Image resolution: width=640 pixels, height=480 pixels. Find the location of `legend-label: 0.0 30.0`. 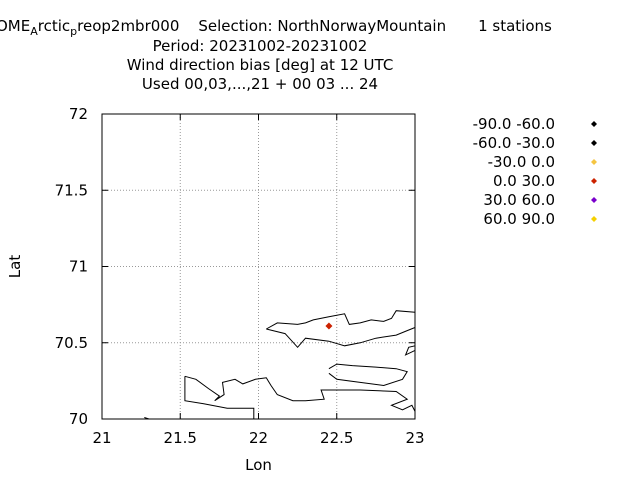

legend-label: 0.0 30.0 is located at coordinates (524, 181).